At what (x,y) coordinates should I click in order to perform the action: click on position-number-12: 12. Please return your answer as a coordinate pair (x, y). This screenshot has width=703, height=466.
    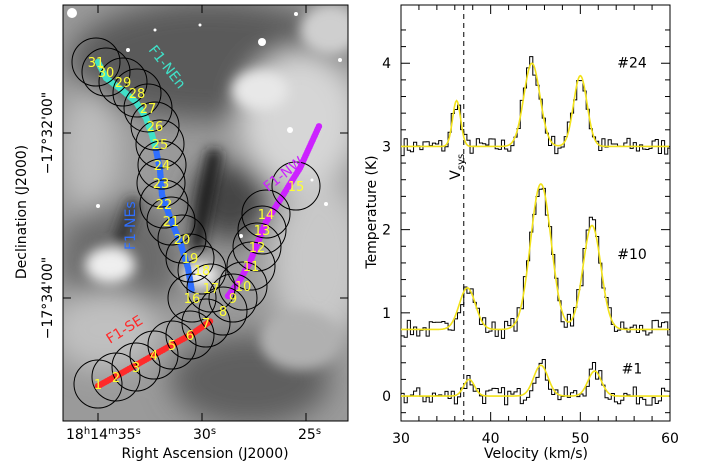
    Looking at the image, I should click on (257, 248).